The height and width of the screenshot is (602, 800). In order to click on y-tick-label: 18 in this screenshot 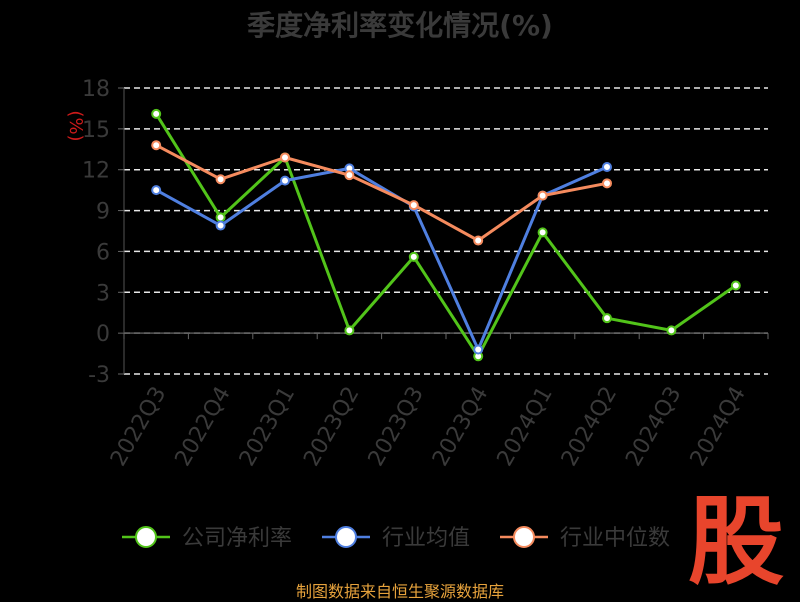, I will do `click(96, 89)`.